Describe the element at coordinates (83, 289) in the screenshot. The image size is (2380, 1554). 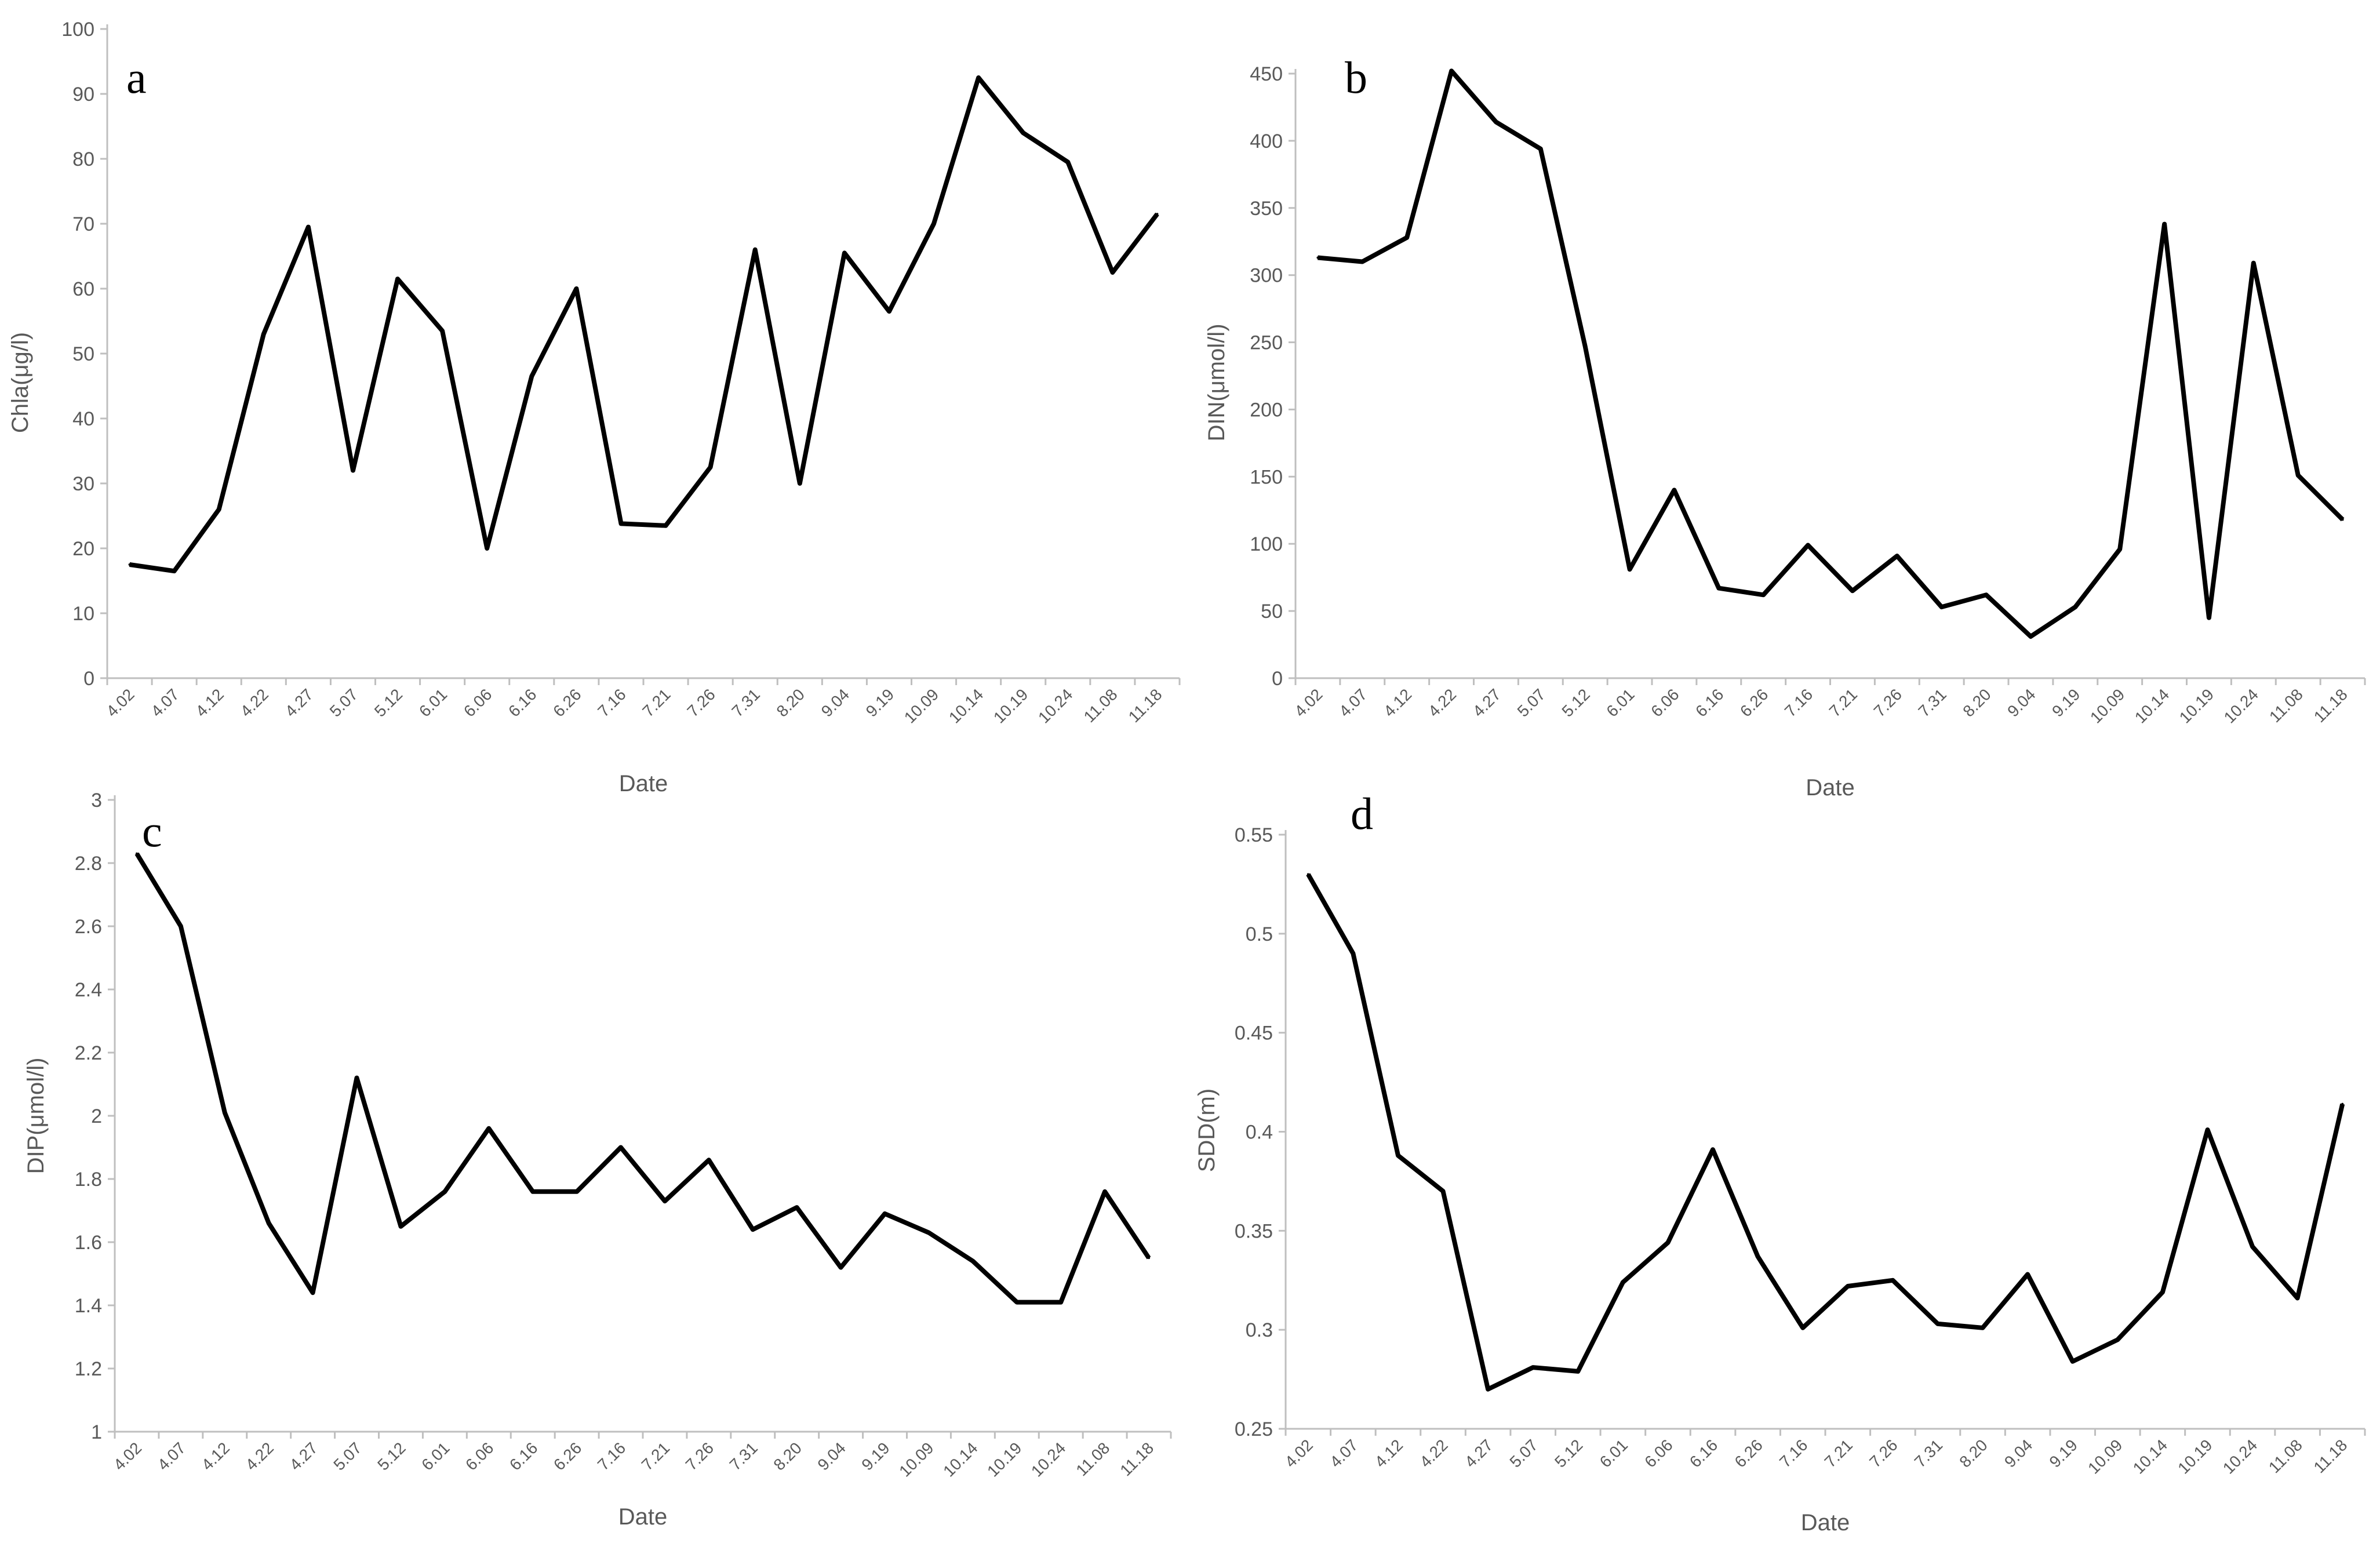
I see `y-tick-label: 60` at that location.